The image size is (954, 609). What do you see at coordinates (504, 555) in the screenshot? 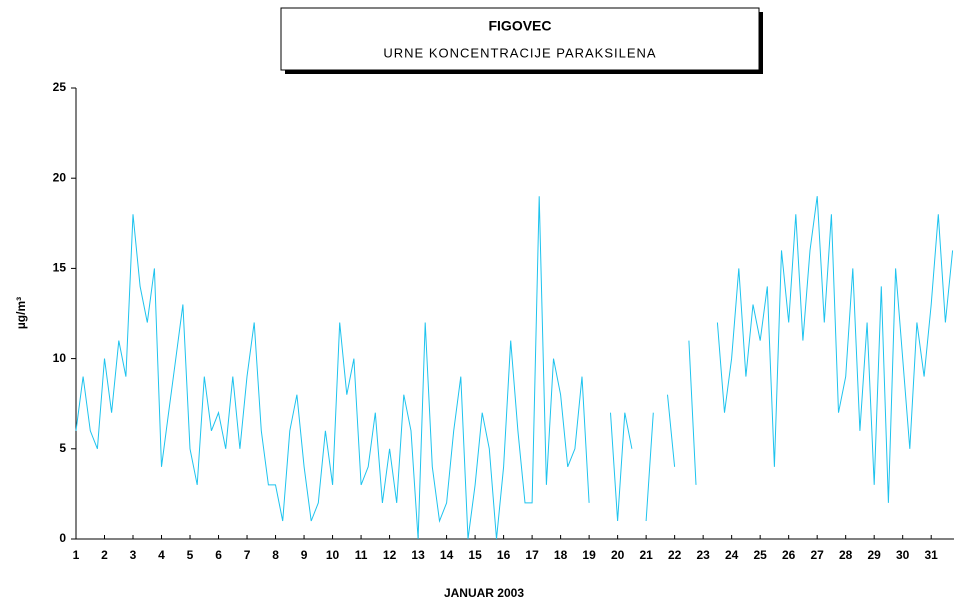
I see `x-tick-label: 16` at bounding box center [504, 555].